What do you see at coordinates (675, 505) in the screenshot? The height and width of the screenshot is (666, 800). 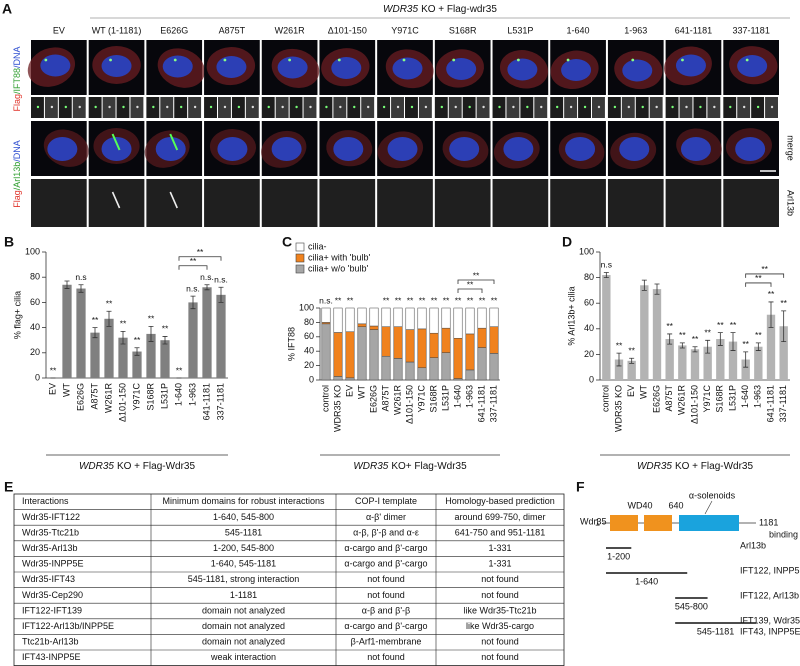 I see `domain-label: 640` at bounding box center [675, 505].